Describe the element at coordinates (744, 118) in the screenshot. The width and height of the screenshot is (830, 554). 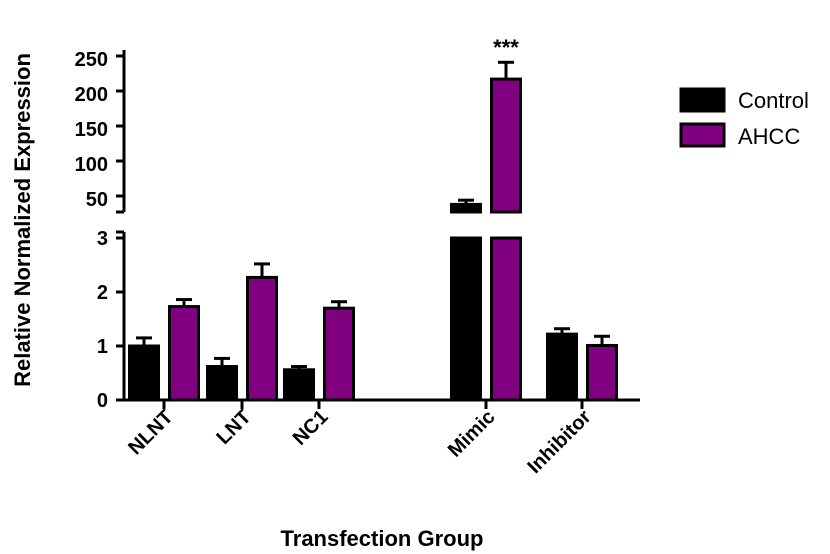
I see `legend: Control AHCC` at that location.